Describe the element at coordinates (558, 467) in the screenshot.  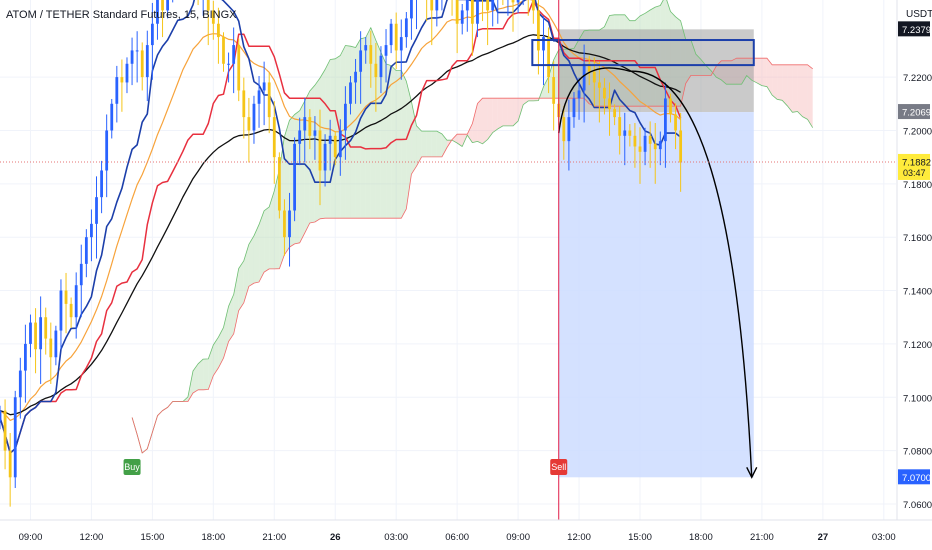
I see `sell-label: Sell` at that location.